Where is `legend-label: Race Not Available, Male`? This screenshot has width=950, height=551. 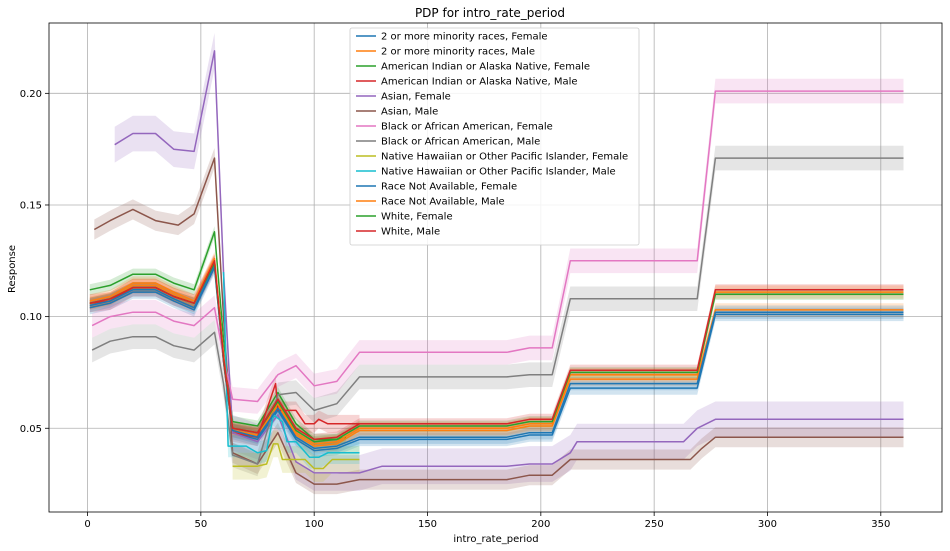 legend-label: Race Not Available, Male is located at coordinates (443, 202).